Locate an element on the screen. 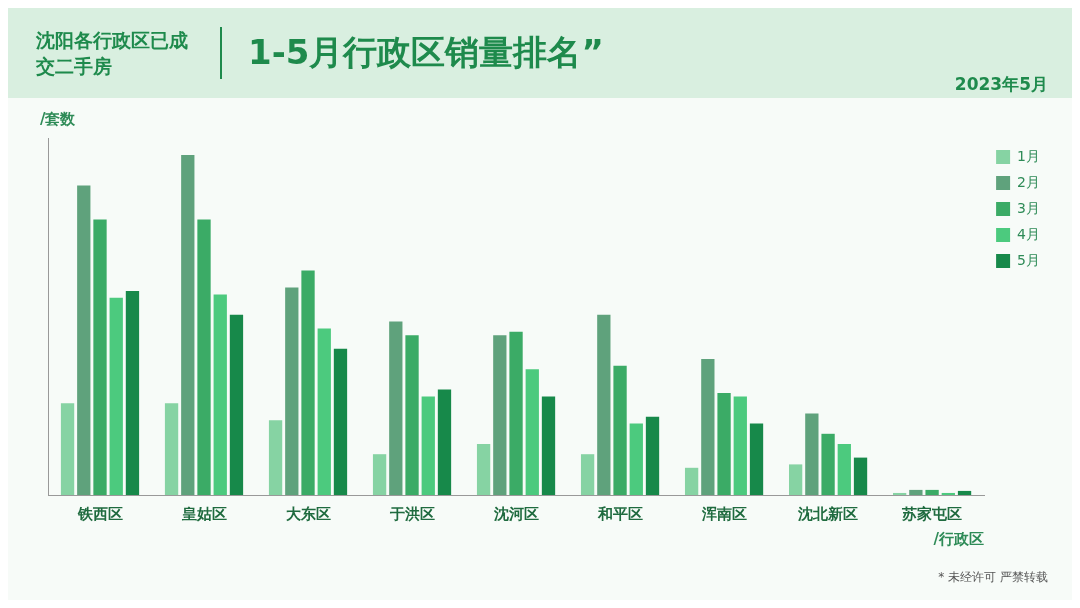 This screenshot has width=1080, height=608. legend-label: 1月 is located at coordinates (1029, 155).